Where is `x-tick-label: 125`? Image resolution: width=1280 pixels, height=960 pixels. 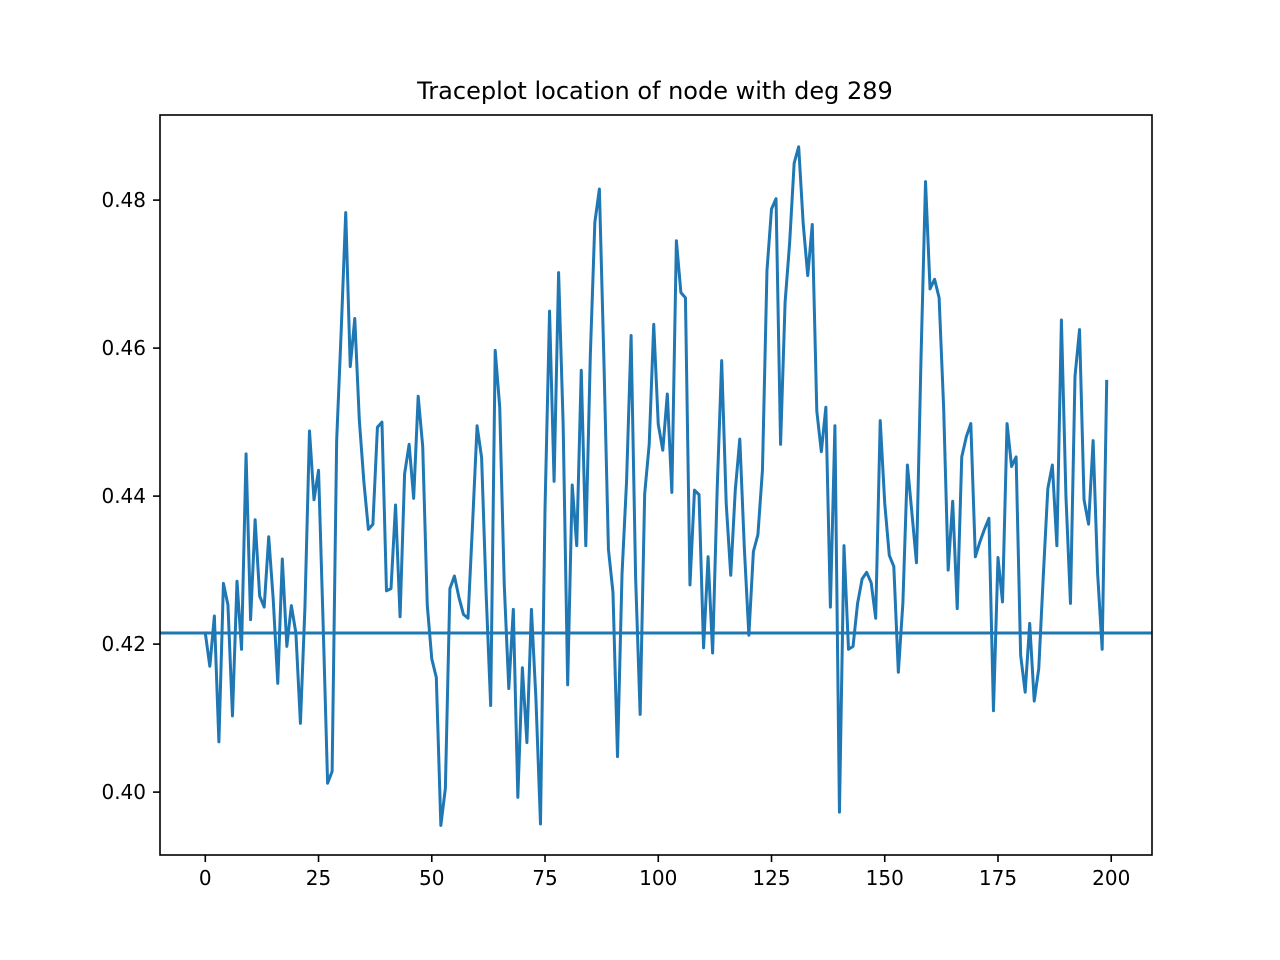 x-tick-label: 125 is located at coordinates (771, 878).